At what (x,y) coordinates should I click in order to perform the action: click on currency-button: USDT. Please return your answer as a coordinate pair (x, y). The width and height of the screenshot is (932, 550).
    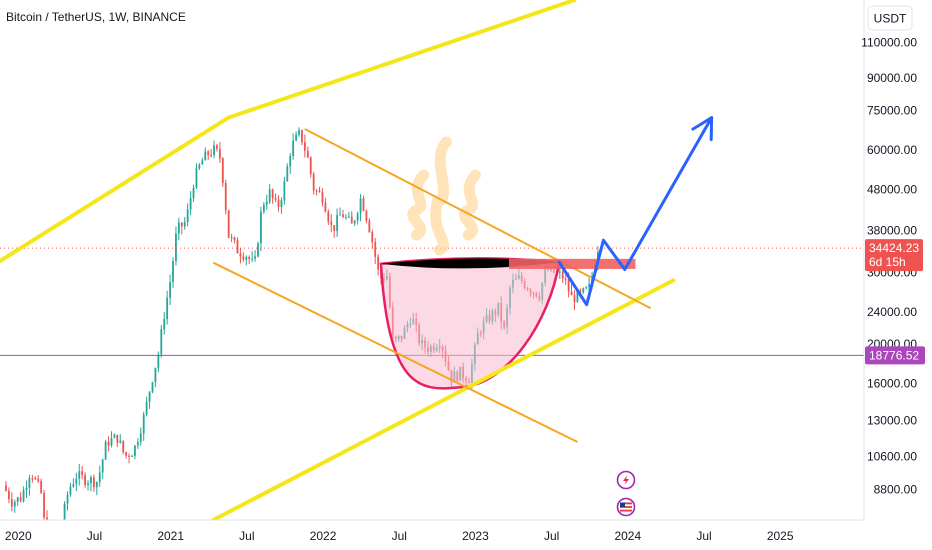
    Looking at the image, I should click on (890, 18).